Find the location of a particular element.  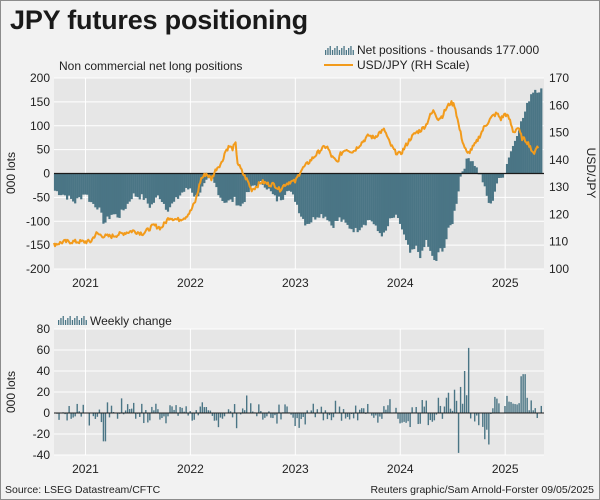

y2-tick-label: 140 is located at coordinates (559, 160).